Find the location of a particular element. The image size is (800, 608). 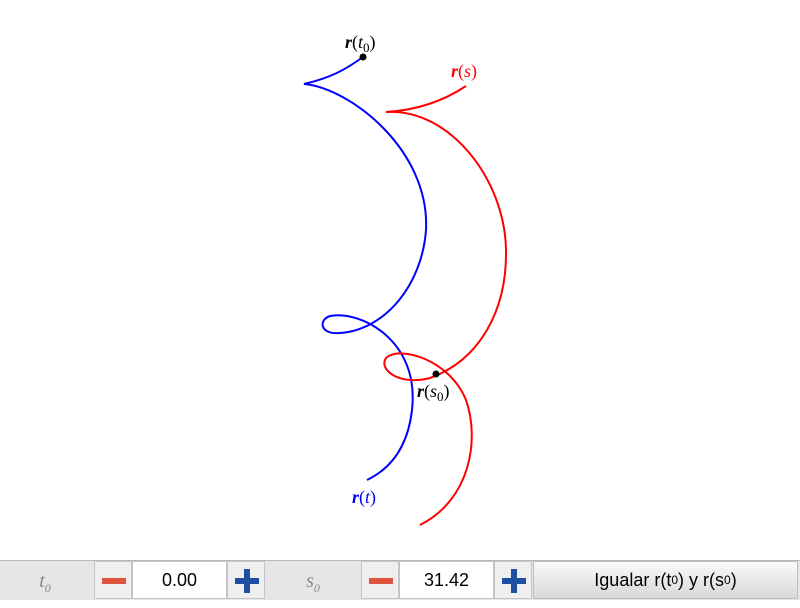

s0-increase-button is located at coordinates (513, 580).